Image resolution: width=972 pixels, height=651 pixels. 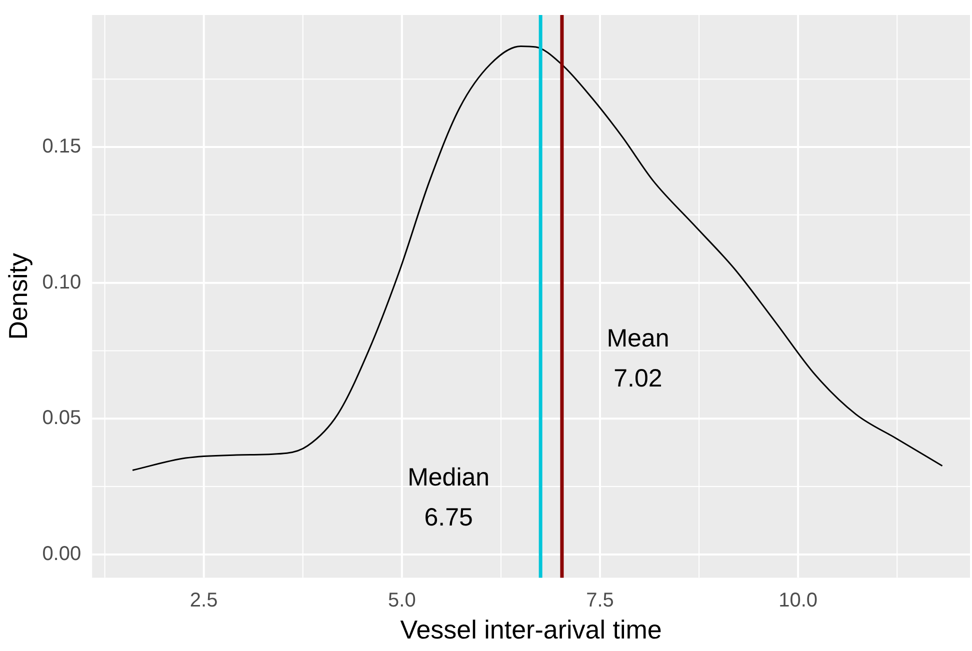 What do you see at coordinates (449, 498) in the screenshot?
I see `ref-line-label: Median 6.75` at bounding box center [449, 498].